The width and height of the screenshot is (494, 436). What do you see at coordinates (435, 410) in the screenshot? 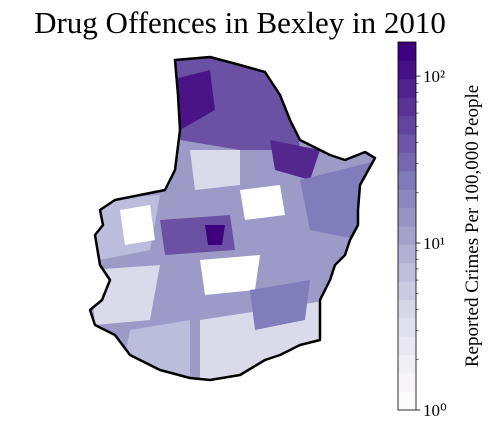
I see `colorbar-tick-label: 10⁰` at bounding box center [435, 410].